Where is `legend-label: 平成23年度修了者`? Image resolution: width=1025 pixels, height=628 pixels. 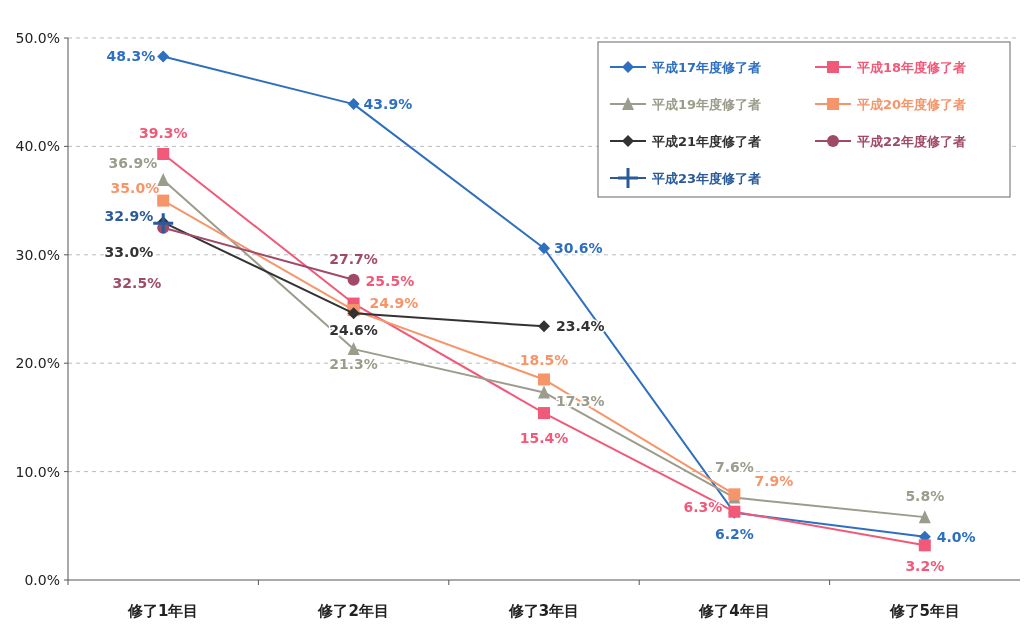 legend-label: 平成23年度修了者 is located at coordinates (706, 178).